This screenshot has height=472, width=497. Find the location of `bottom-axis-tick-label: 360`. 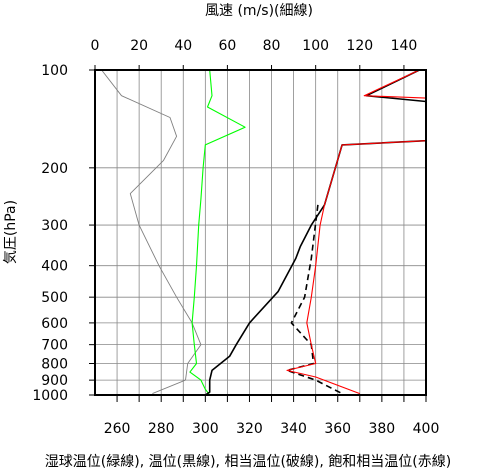

bottom-axis-tick-label: 360 is located at coordinates (337, 429).